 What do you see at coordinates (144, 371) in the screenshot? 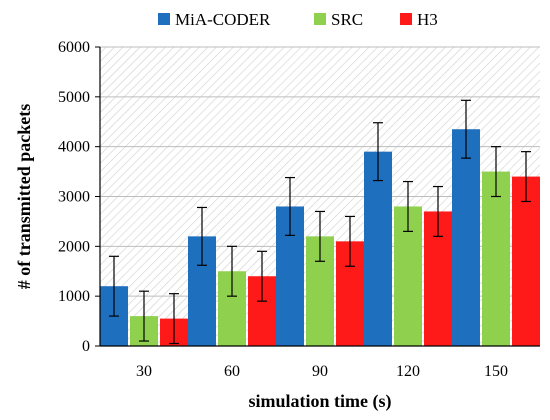
I see `x-tick-label: 30` at bounding box center [144, 371].